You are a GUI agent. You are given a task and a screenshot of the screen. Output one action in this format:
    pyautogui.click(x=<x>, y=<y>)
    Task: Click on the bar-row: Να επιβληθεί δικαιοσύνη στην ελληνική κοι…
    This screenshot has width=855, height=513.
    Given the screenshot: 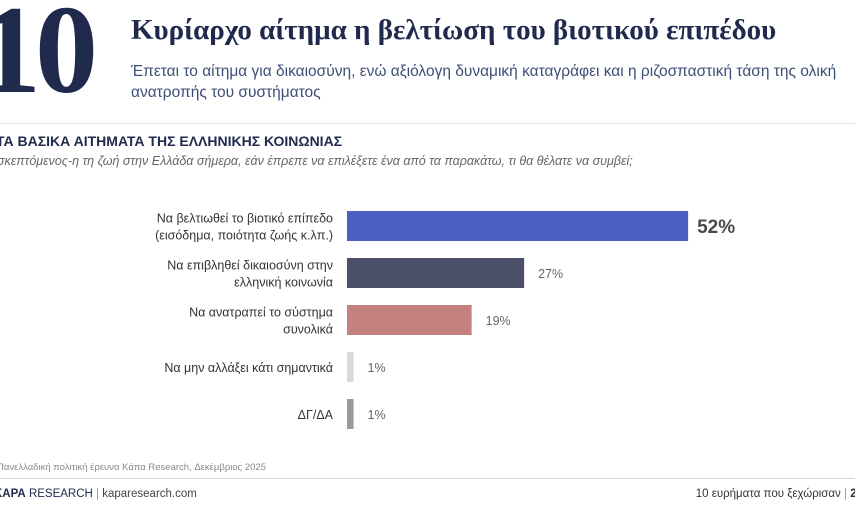 What is the action you would take?
    pyautogui.click(x=365, y=274)
    